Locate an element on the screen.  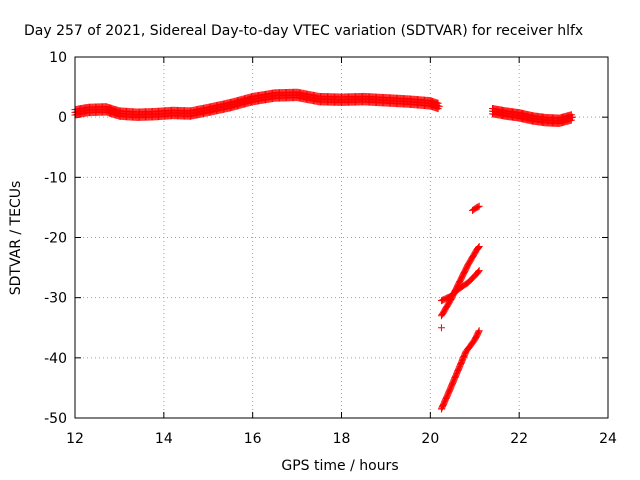
y-axis-title: SDTVAR / TECUs is located at coordinates (16, 238).